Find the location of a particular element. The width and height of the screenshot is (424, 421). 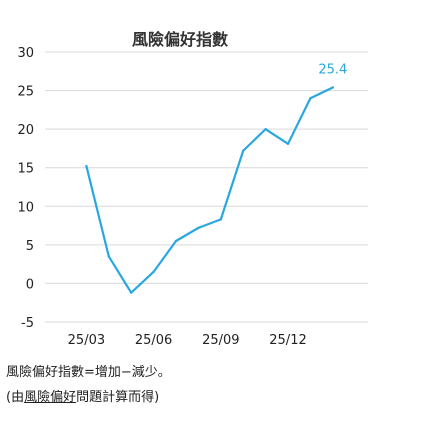

data-label-last: 25.4 is located at coordinates (332, 69).